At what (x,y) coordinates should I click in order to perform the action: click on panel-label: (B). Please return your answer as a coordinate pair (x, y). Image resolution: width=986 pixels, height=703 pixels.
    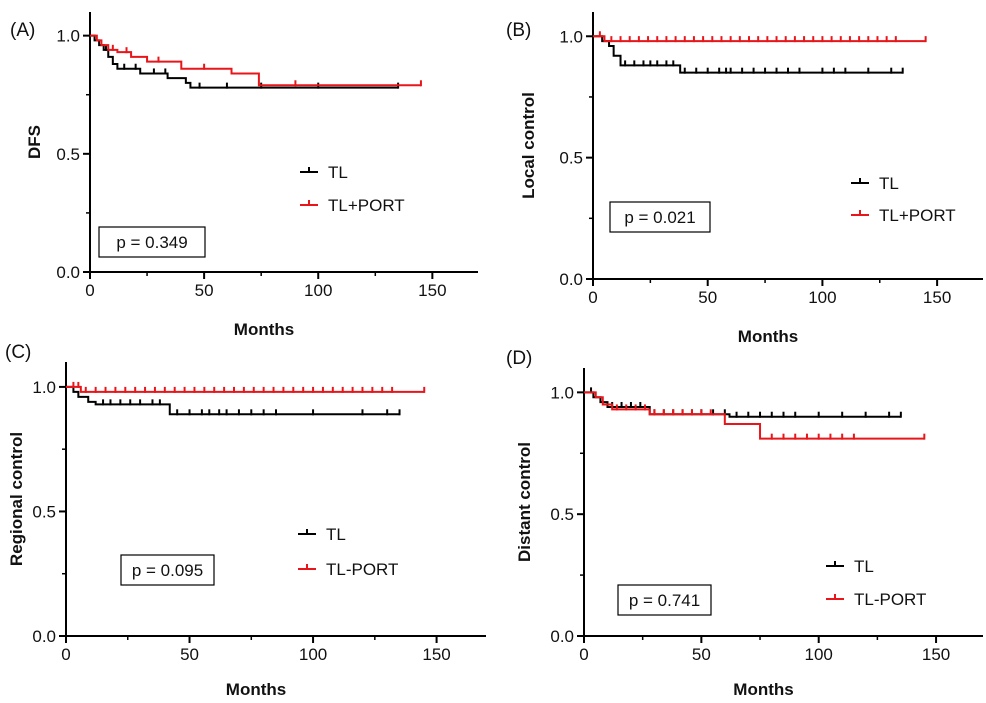
    Looking at the image, I should click on (518, 30).